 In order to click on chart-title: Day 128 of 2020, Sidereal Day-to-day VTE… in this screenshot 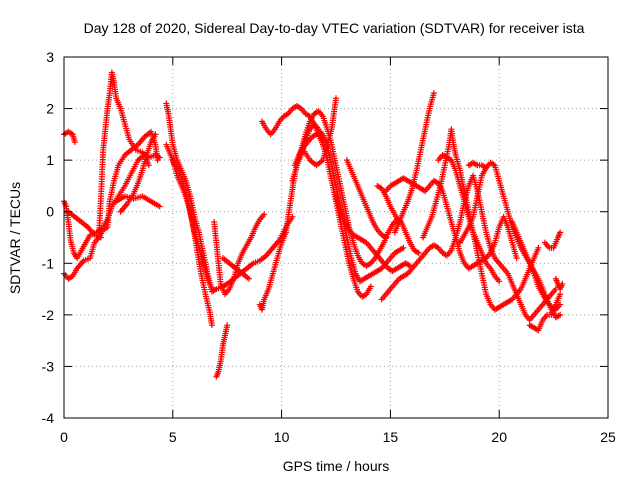, I will do `click(334, 28)`.